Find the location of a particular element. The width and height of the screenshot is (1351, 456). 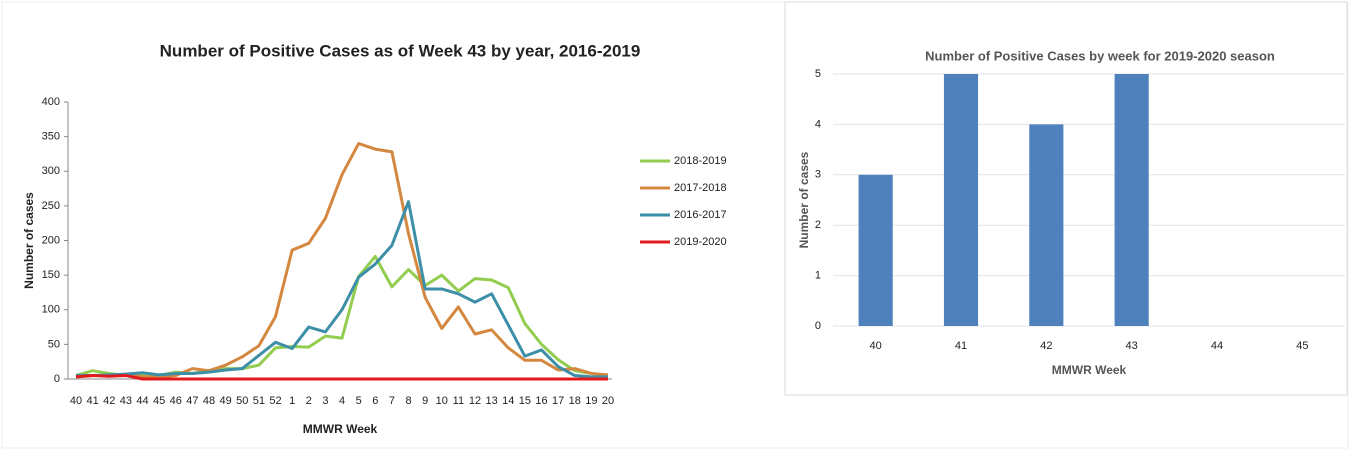

x-tick-label: 12 is located at coordinates (475, 401).